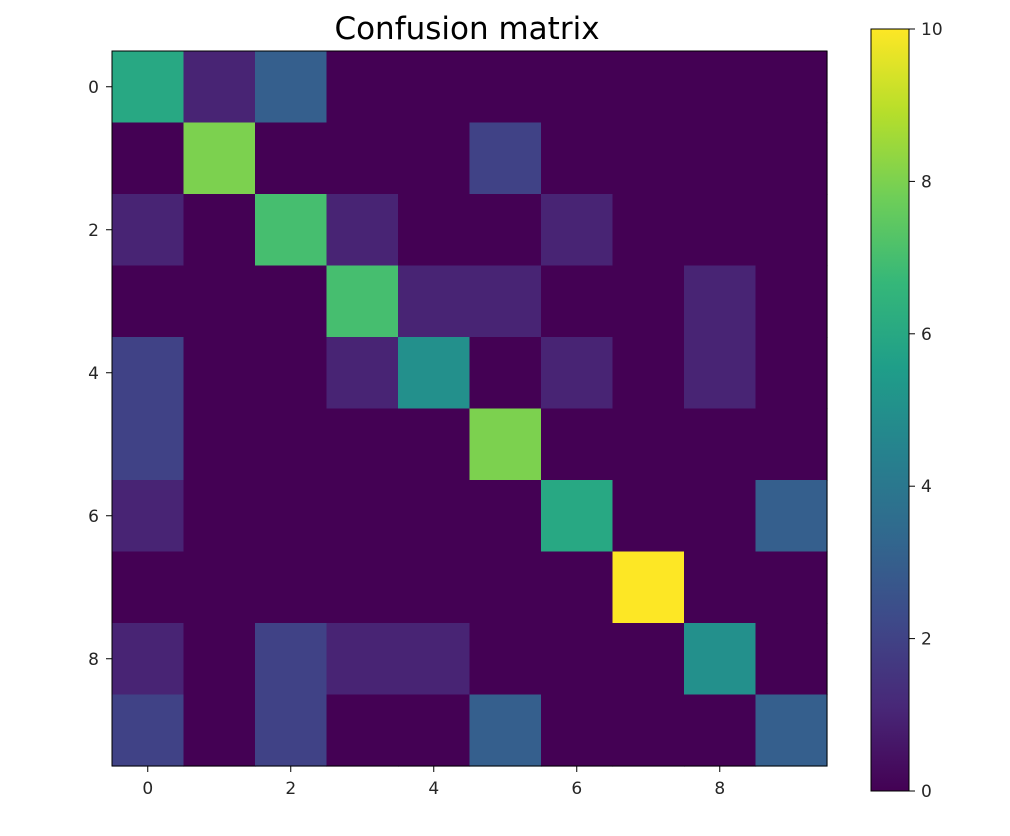  I want to click on heatmap-cell-r0-c2, so click(291, 87).